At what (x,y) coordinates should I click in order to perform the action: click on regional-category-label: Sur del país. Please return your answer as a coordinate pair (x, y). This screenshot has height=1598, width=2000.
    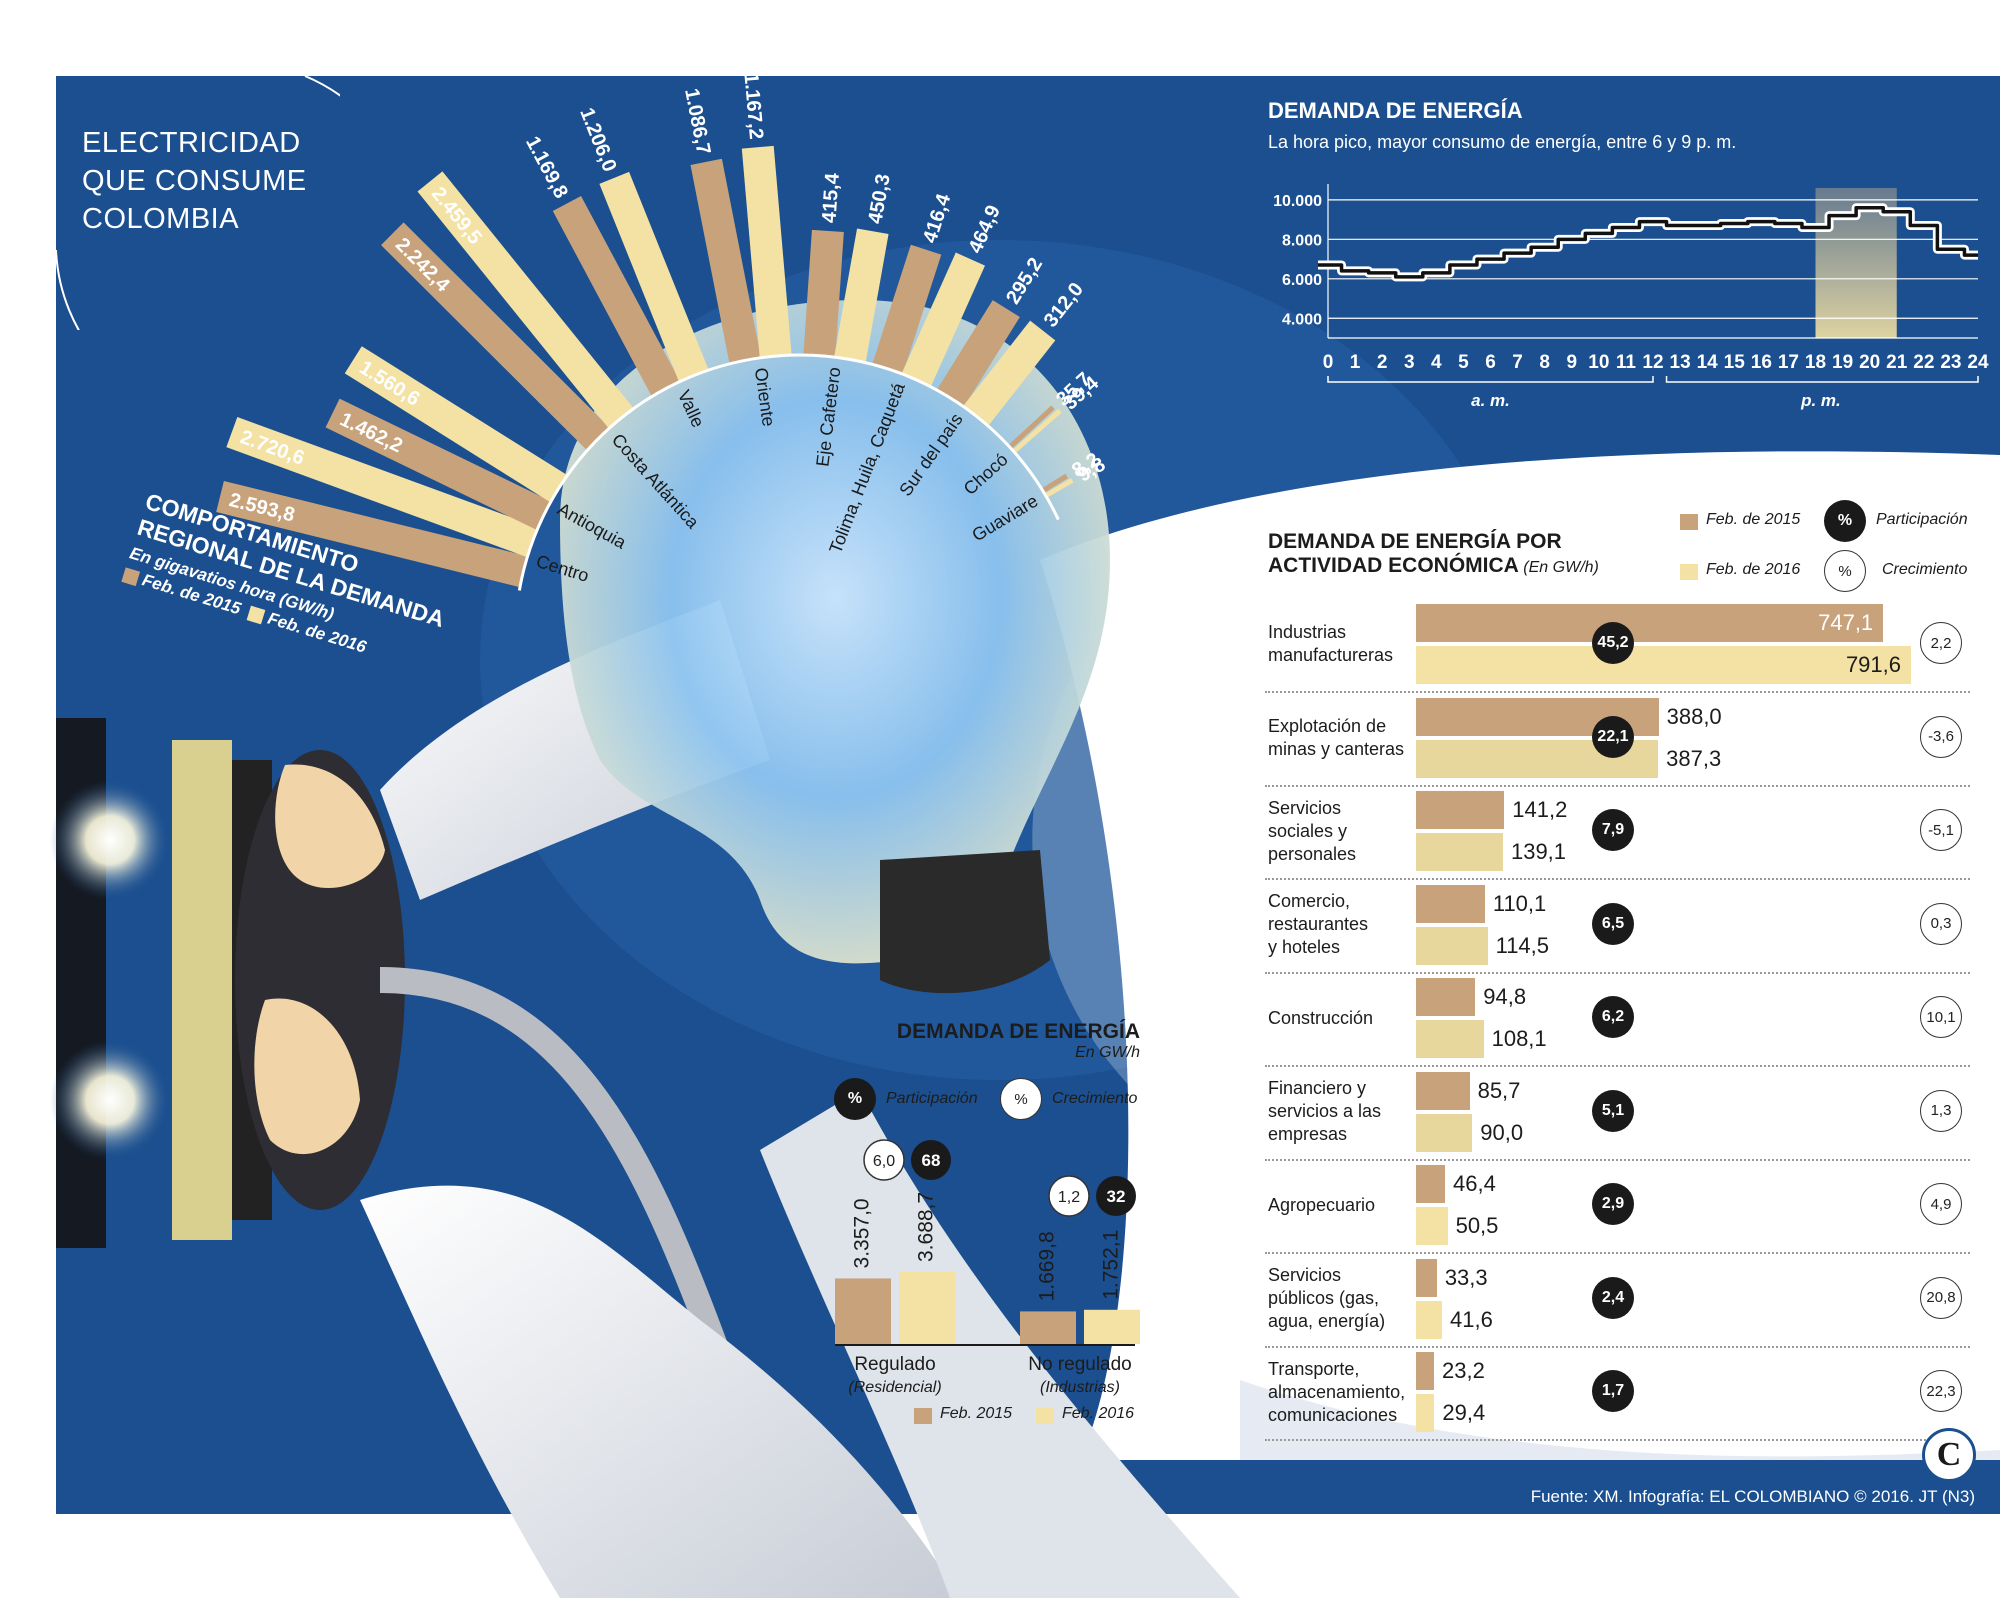
    Looking at the image, I should click on (930, 455).